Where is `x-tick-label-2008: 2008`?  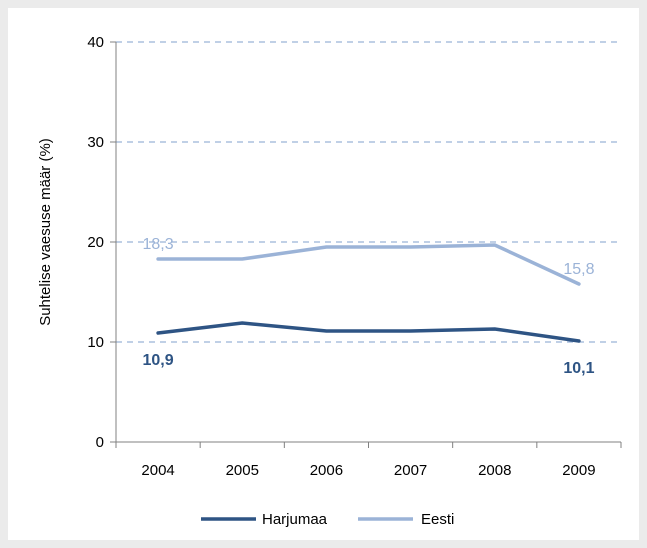
x-tick-label-2008: 2008 is located at coordinates (494, 470).